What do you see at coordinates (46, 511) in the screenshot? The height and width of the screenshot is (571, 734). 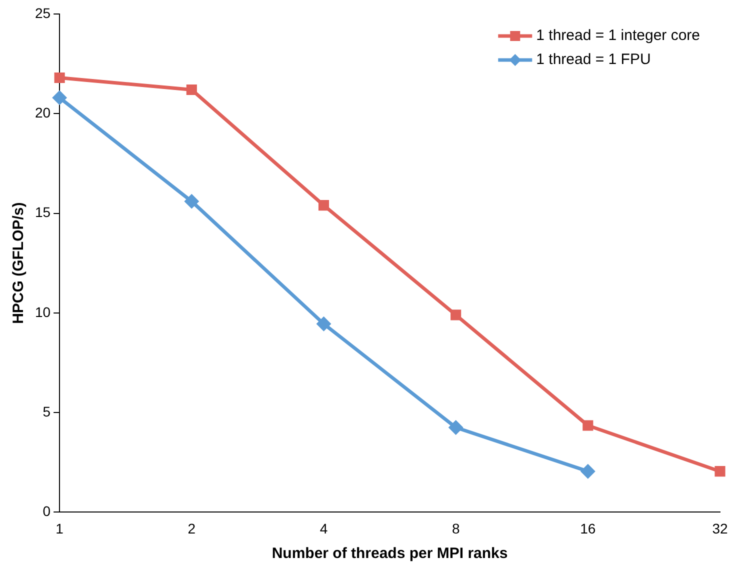 I see `y-tick-label: 0` at bounding box center [46, 511].